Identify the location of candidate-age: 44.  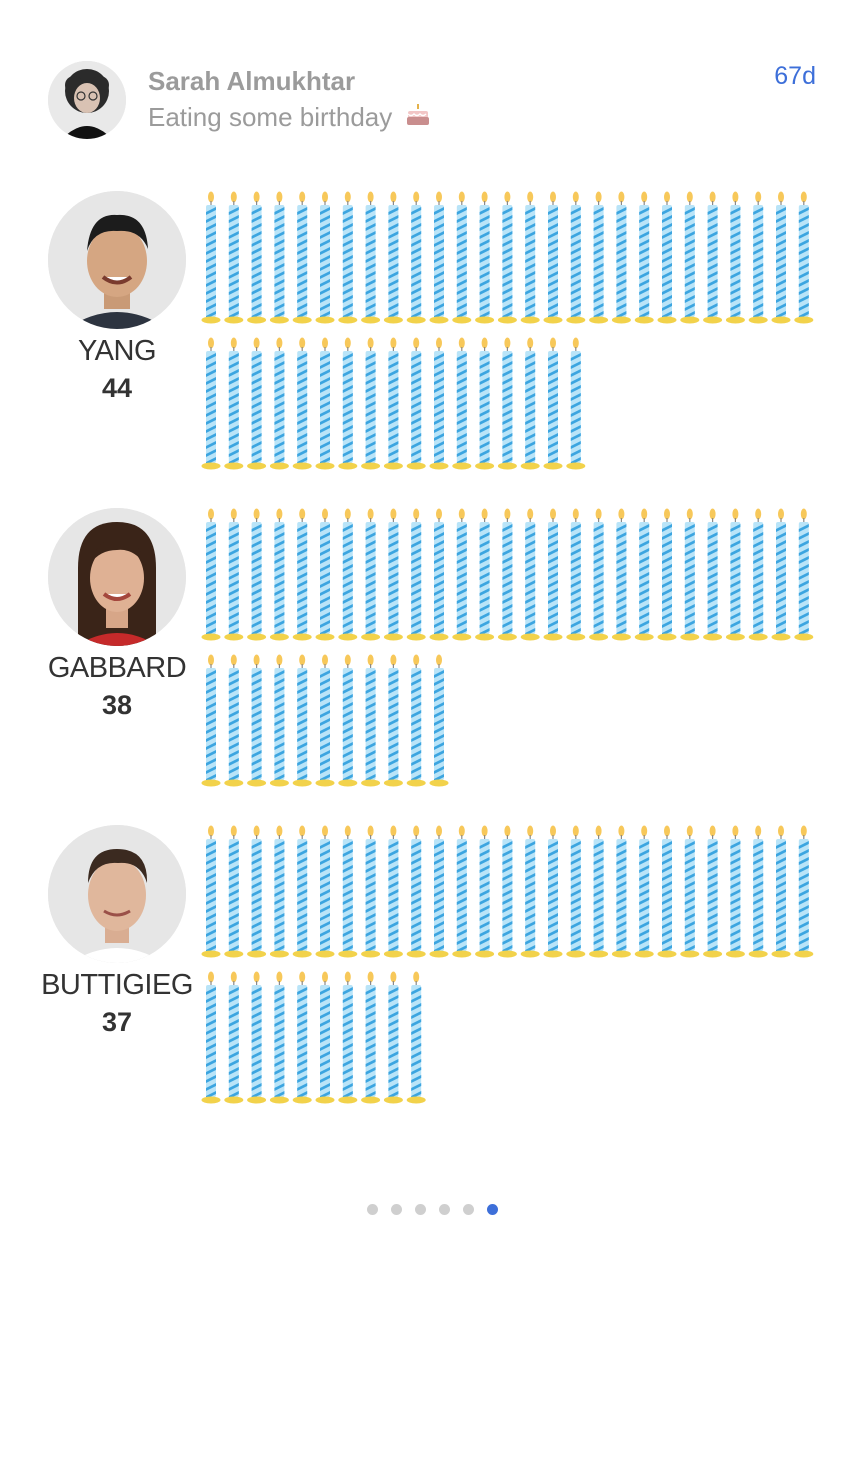
(117, 388).